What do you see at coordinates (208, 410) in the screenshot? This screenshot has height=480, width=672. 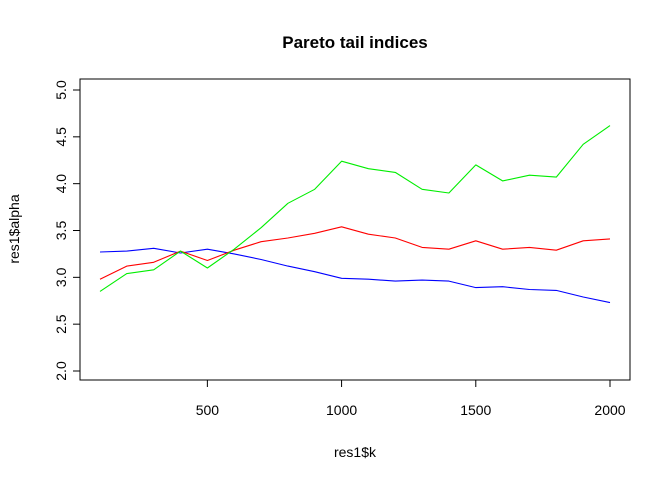 I see `x-tick-label: 500` at bounding box center [208, 410].